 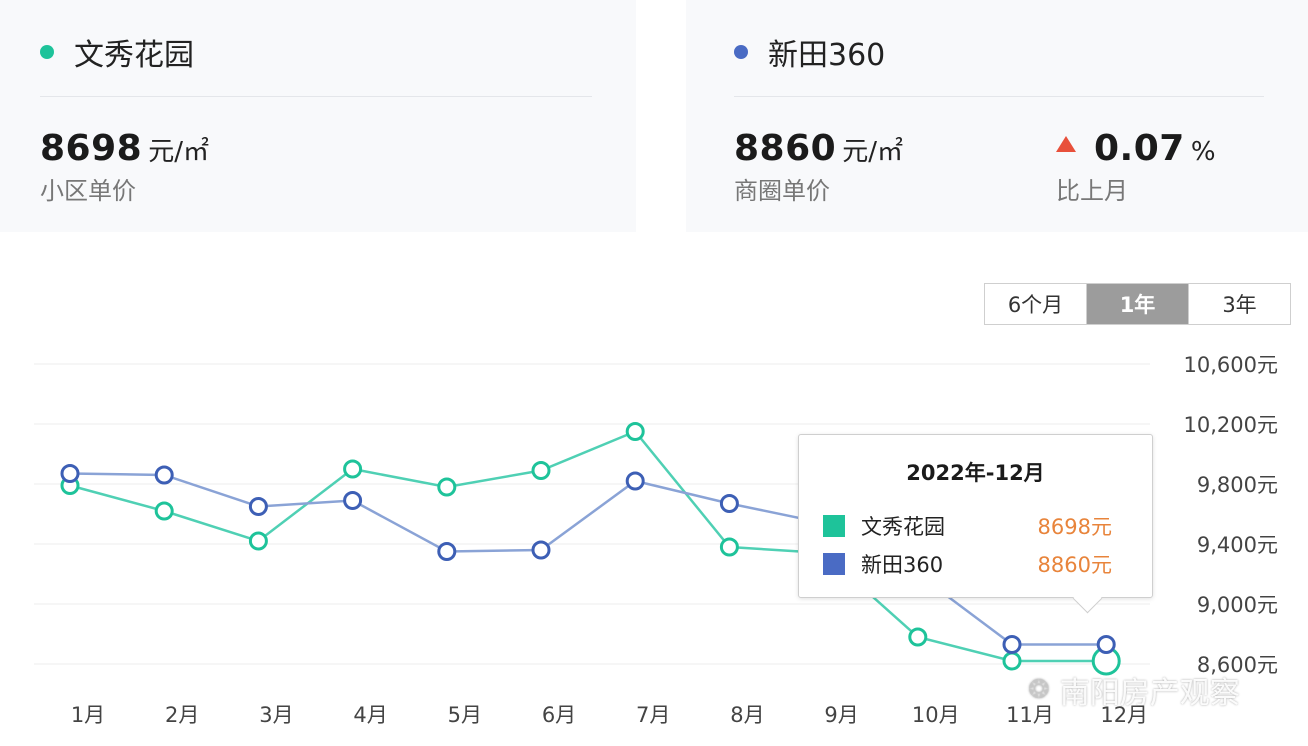 What do you see at coordinates (1237, 665) in the screenshot?
I see `y-tick-label: 8,600元` at bounding box center [1237, 665].